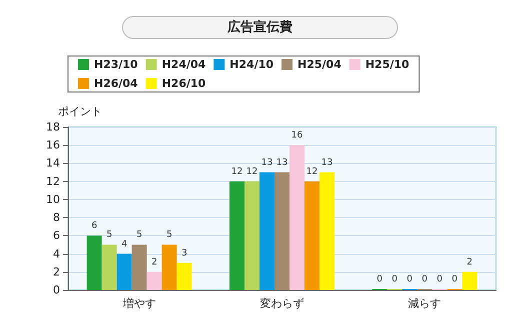  Describe the element at coordinates (425, 303) in the screenshot. I see `x-tick-label: 減らす` at that location.